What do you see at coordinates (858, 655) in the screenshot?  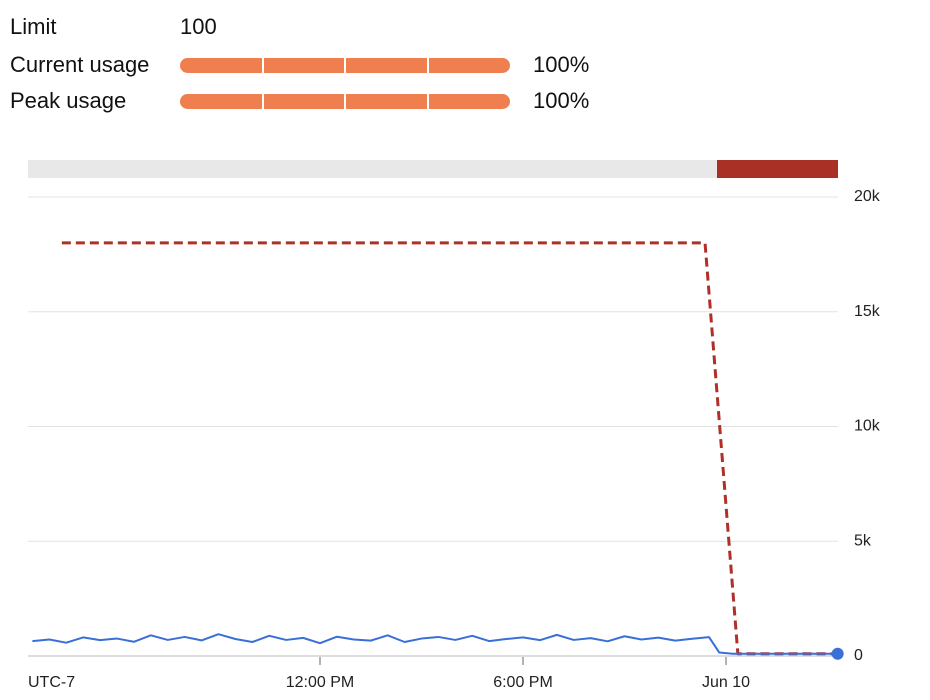 I see `y-tick-label: 0` at bounding box center [858, 655].